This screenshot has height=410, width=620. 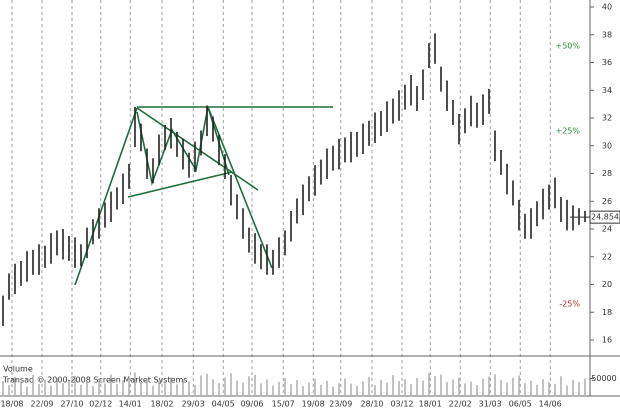 What do you see at coordinates (568, 46) in the screenshot?
I see `annotation: +50%` at bounding box center [568, 46].